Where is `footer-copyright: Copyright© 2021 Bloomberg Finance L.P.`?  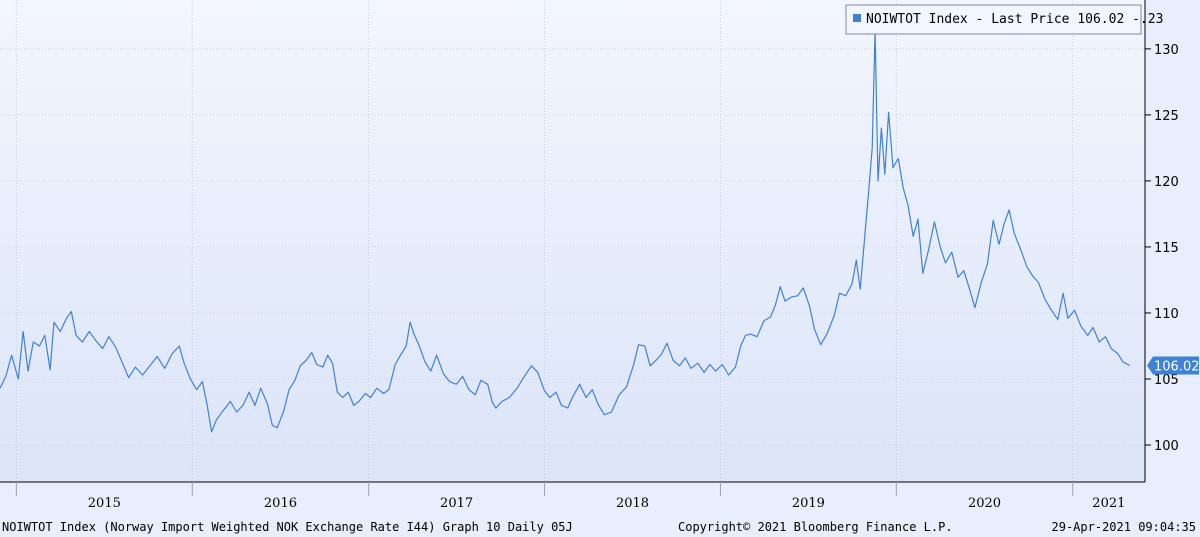
footer-copyright: Copyright© 2021 Bloomberg Finance L.P. is located at coordinates (815, 527).